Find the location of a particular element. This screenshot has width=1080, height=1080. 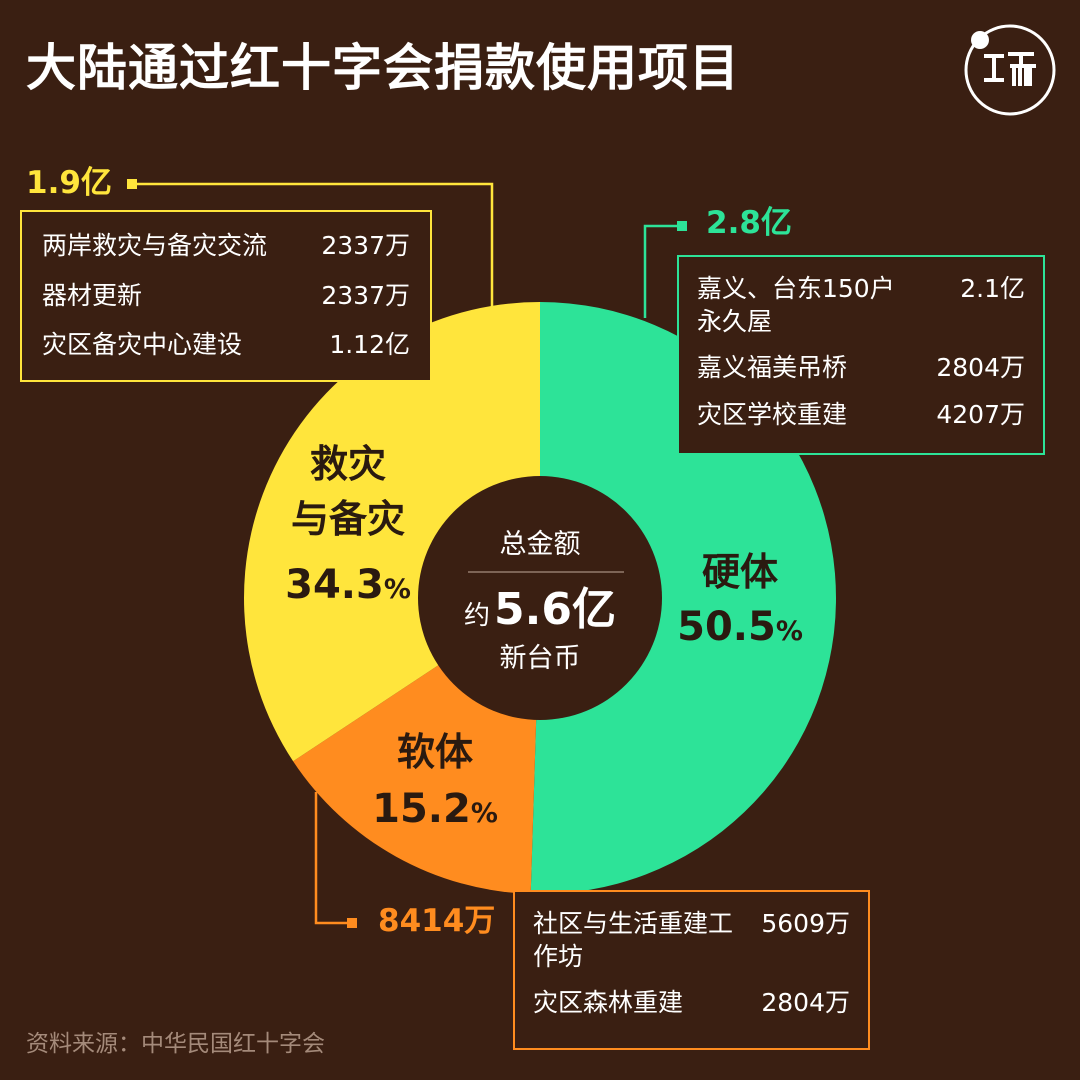

relief-item-1: 器材更新 2337万 is located at coordinates (226, 296).